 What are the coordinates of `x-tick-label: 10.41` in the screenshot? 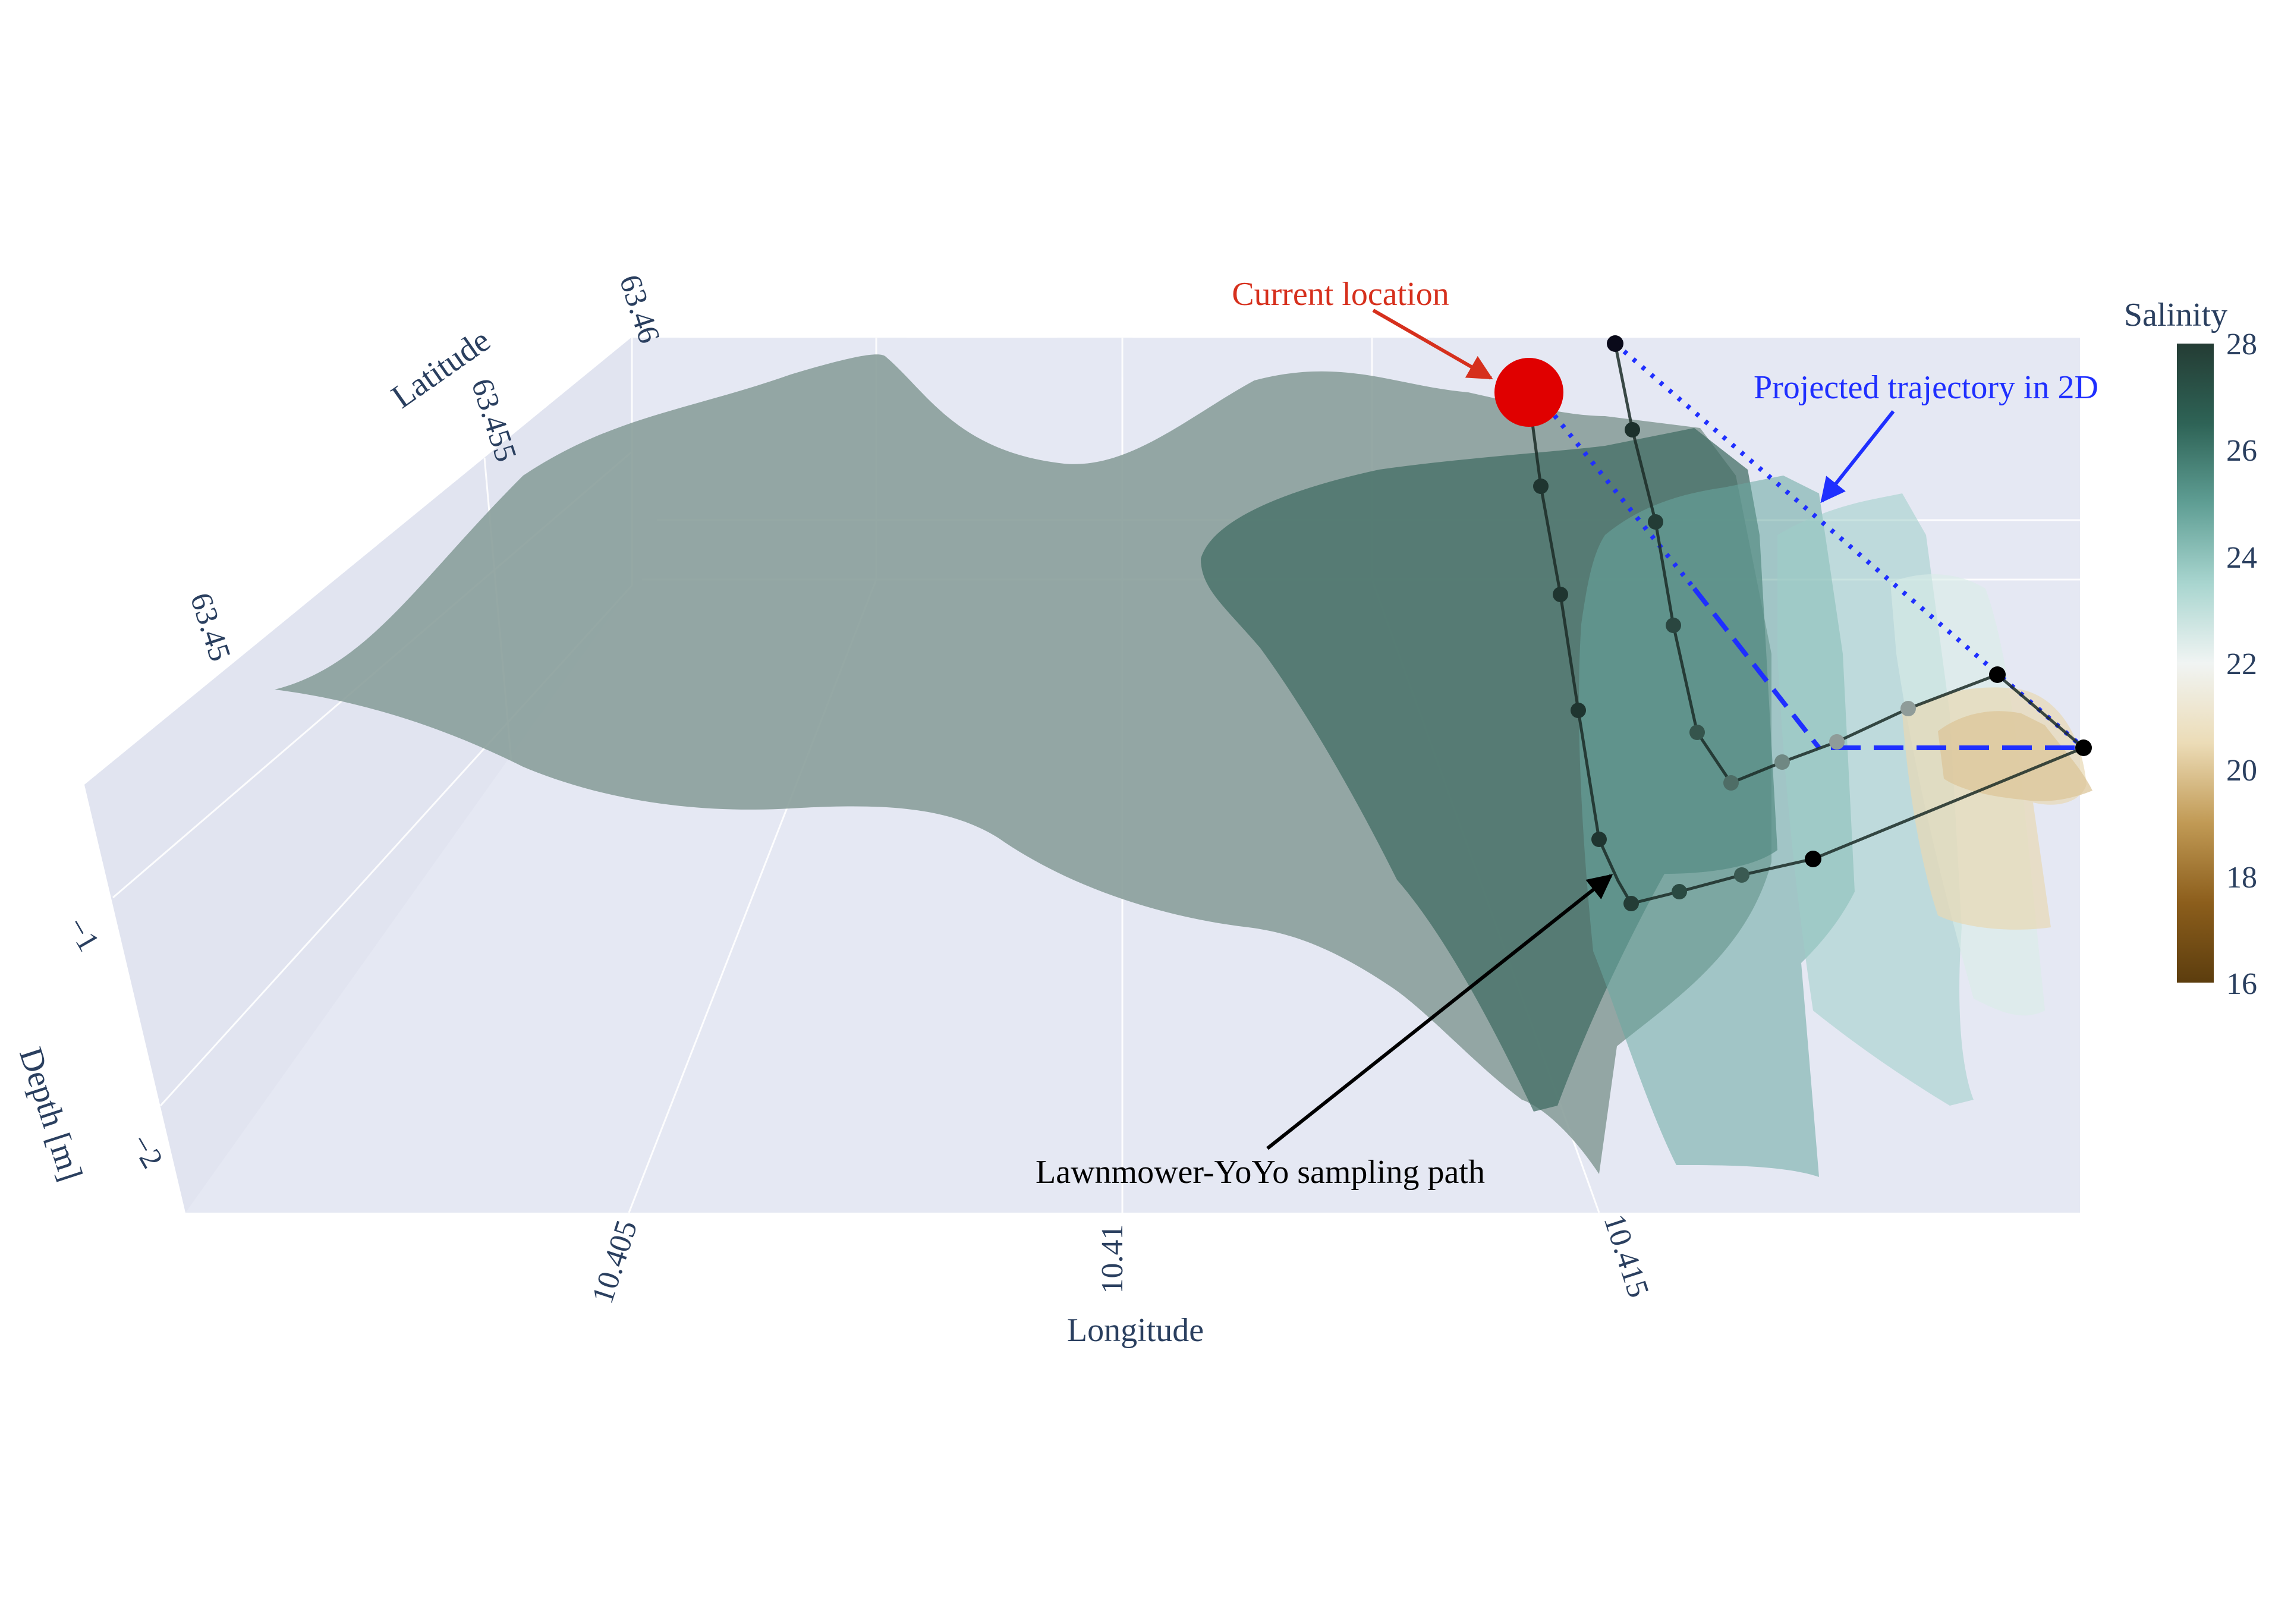 It's located at (1112, 1259).